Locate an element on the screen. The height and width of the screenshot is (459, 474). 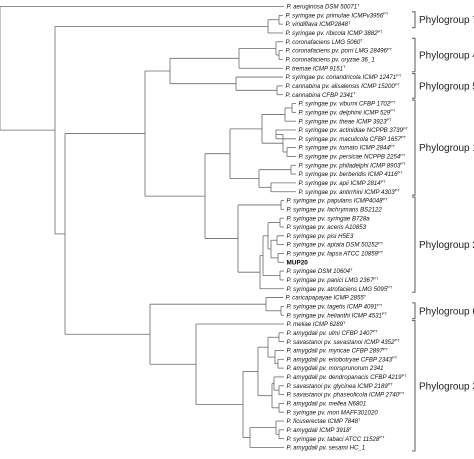
taxon-label: P. syringae pv. philadelphi ICMP 8903PT is located at coordinates (353, 165).